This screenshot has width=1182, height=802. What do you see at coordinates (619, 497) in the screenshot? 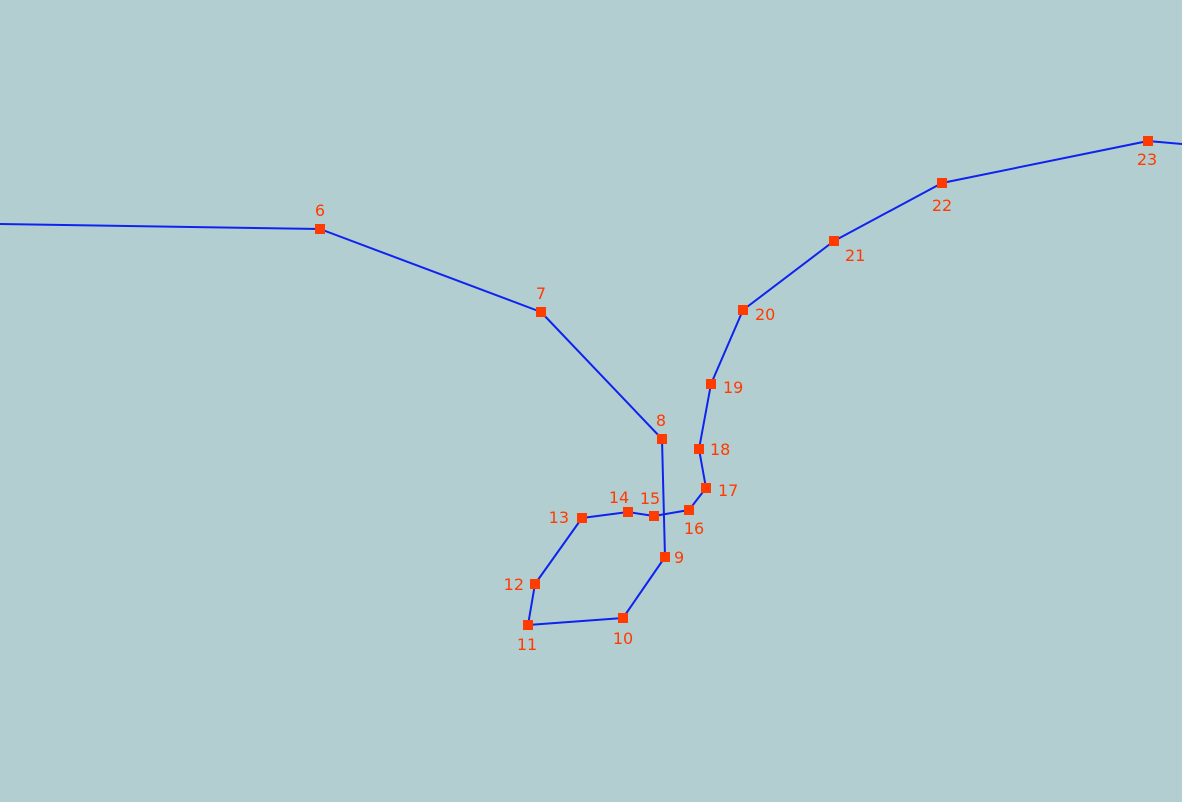
I see `waypoint-label-14: 14` at bounding box center [619, 497].